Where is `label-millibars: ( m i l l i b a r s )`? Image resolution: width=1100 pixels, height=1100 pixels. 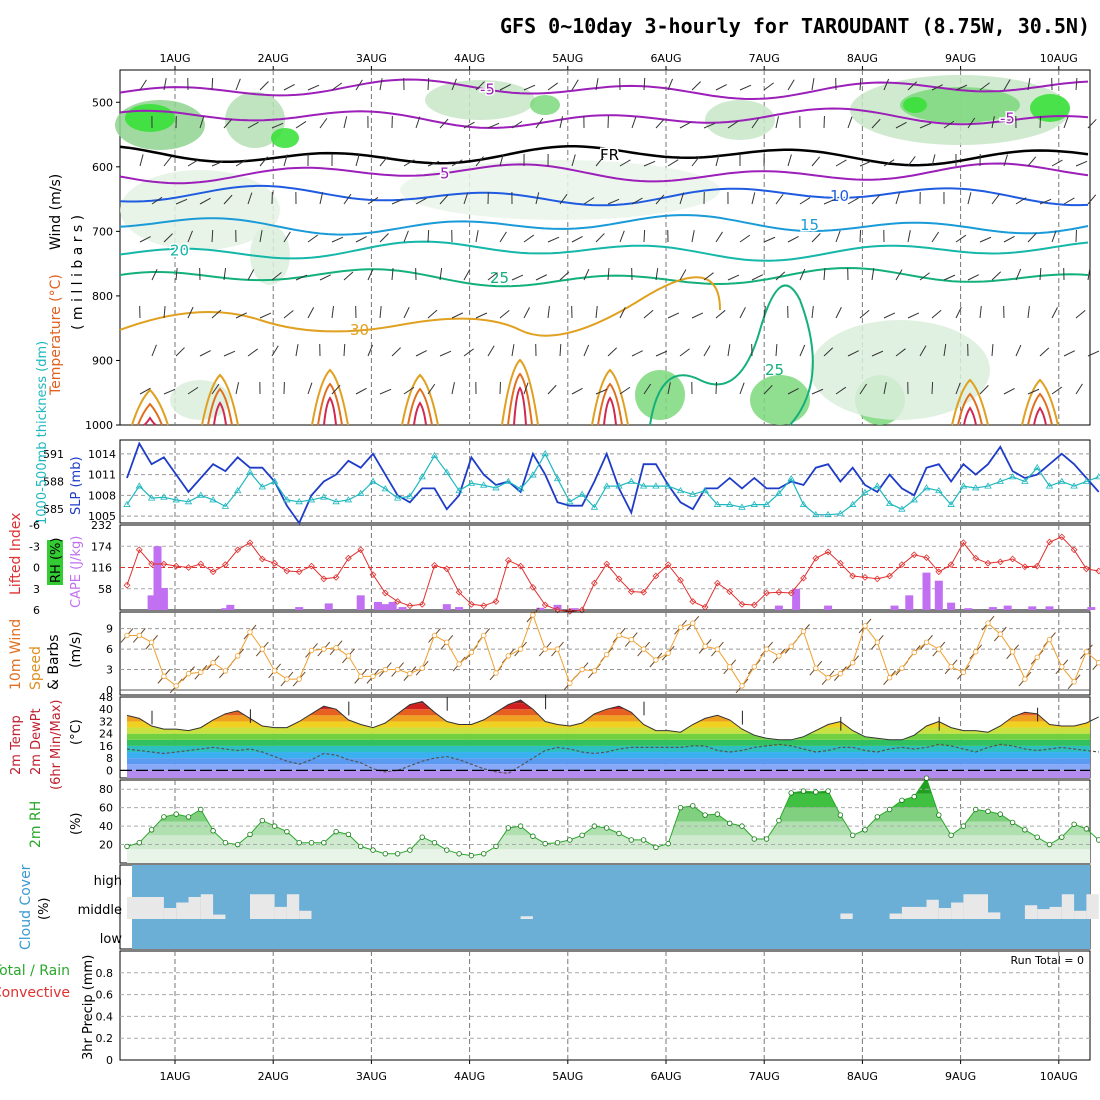
label-millibars: ( m i l l i b a r s ) is located at coordinates (78, 272).